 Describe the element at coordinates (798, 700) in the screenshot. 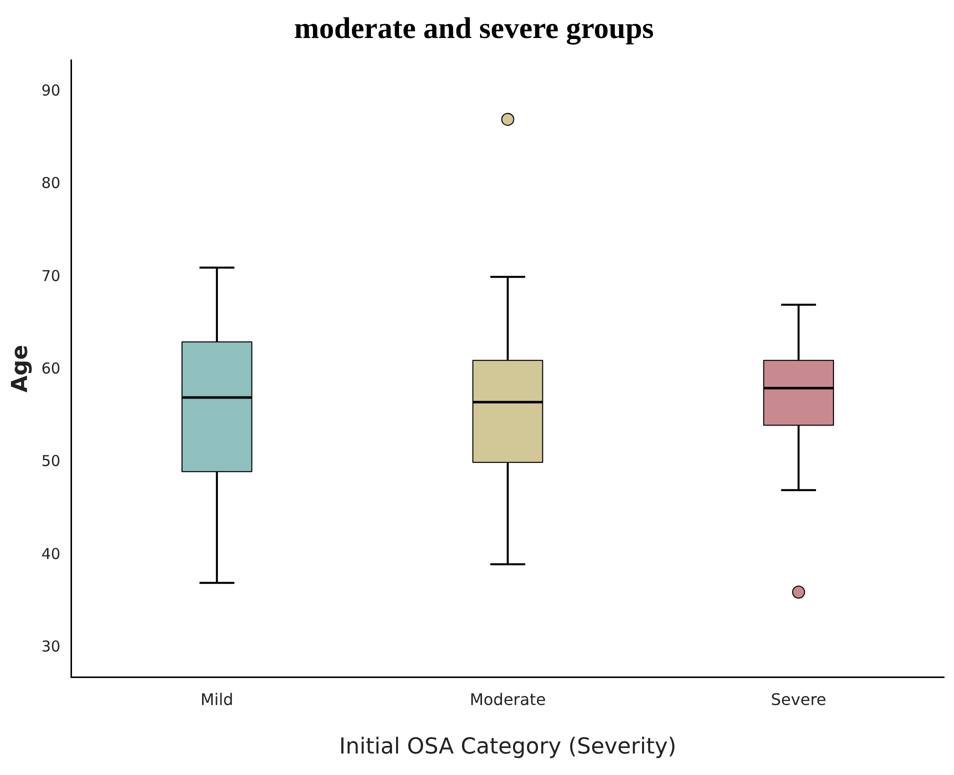

I see `x-tick-label: Severe` at that location.